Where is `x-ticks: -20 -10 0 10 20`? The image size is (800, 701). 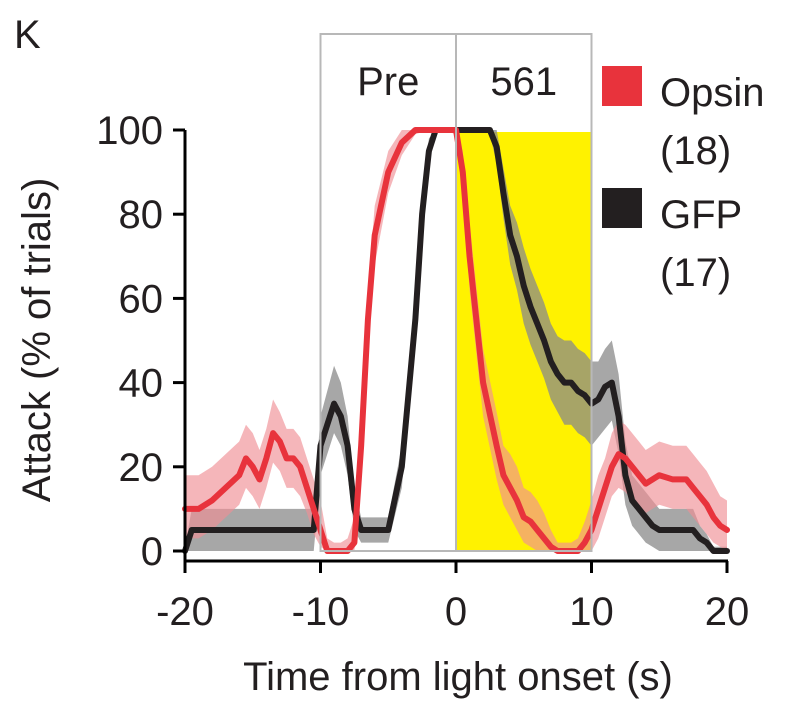 x-ticks: -20 -10 0 10 20 is located at coordinates (452, 597).